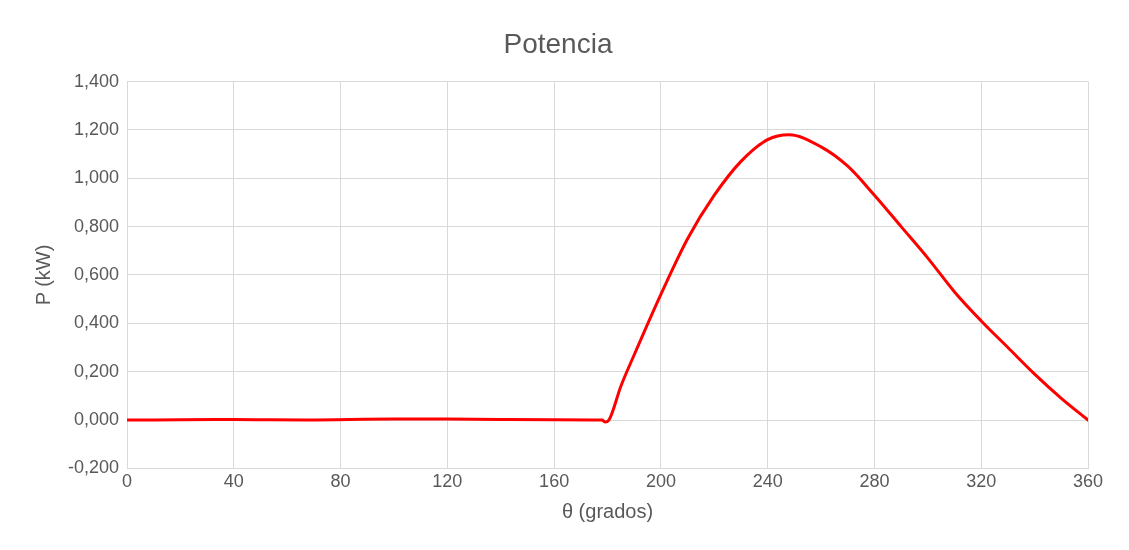 Image resolution: width=1129 pixels, height=550 pixels. Describe the element at coordinates (42, 275) in the screenshot. I see `y-axis-title: P (kW)` at that location.